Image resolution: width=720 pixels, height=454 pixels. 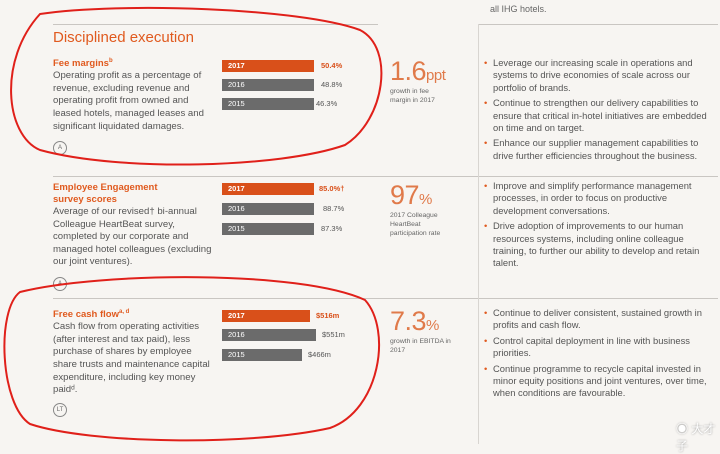 I want to click on highlight-stat: 1.6ppt growth in fee margin in 2017, so click(x=430, y=80).